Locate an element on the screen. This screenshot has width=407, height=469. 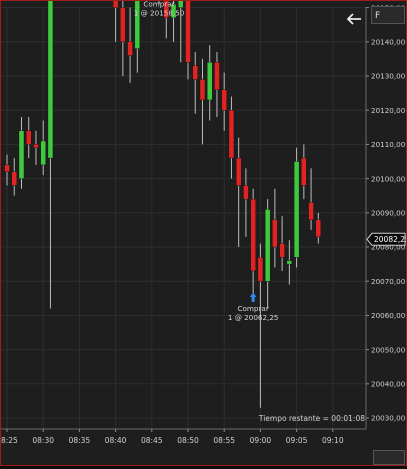
time-tick-label: 09:05 is located at coordinates (297, 440).